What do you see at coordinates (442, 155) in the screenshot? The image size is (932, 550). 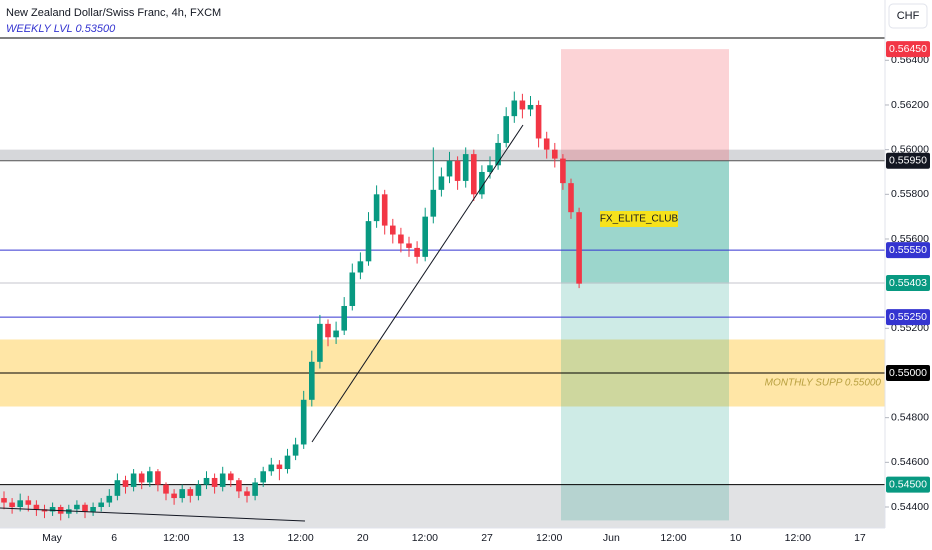 I see `zone` at bounding box center [442, 155].